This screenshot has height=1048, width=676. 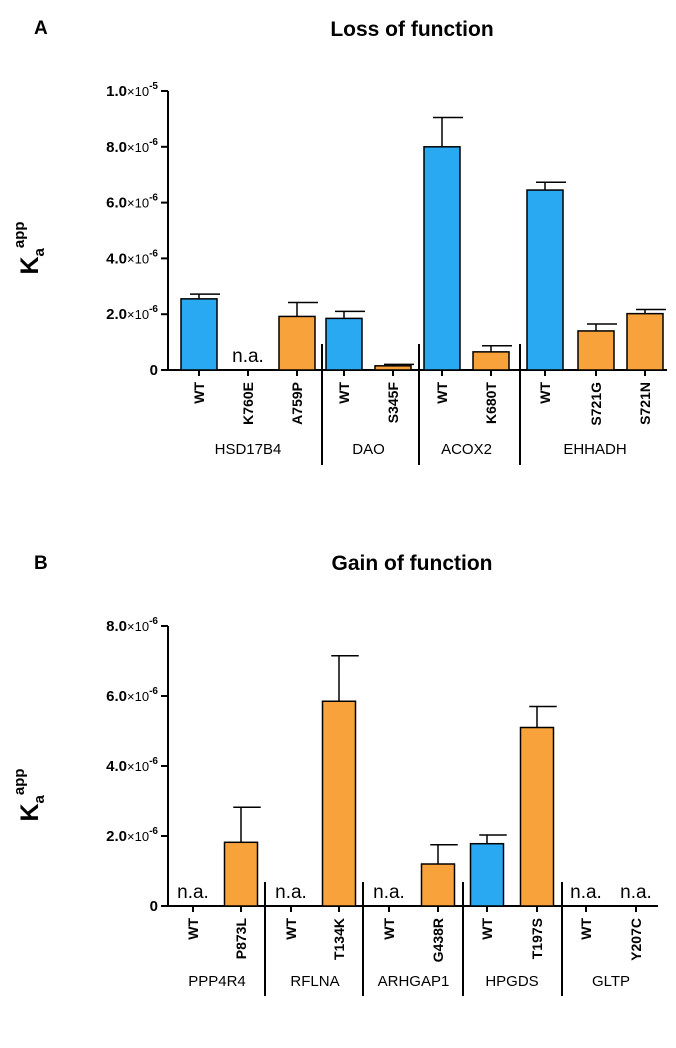 I want to click on bar-ehhadh-wt, so click(x=545, y=280).